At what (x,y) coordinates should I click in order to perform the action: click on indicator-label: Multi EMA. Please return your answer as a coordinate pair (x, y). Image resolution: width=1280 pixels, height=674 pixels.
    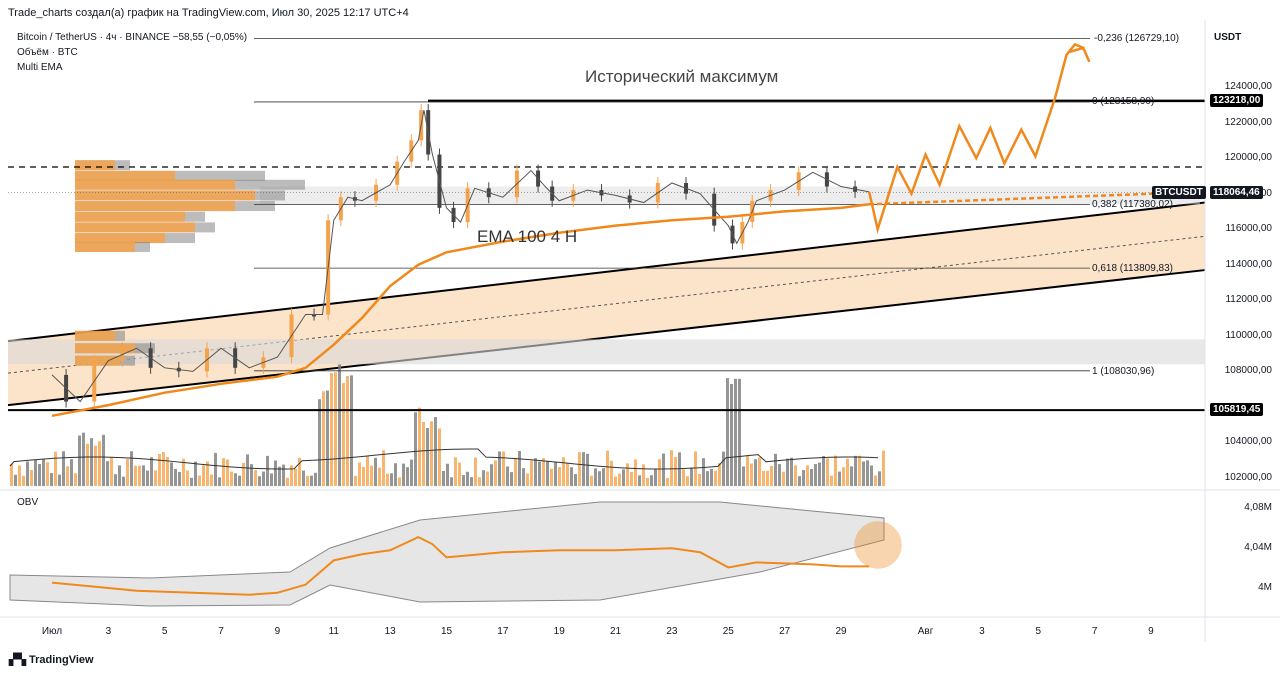
    Looking at the image, I should click on (40, 67).